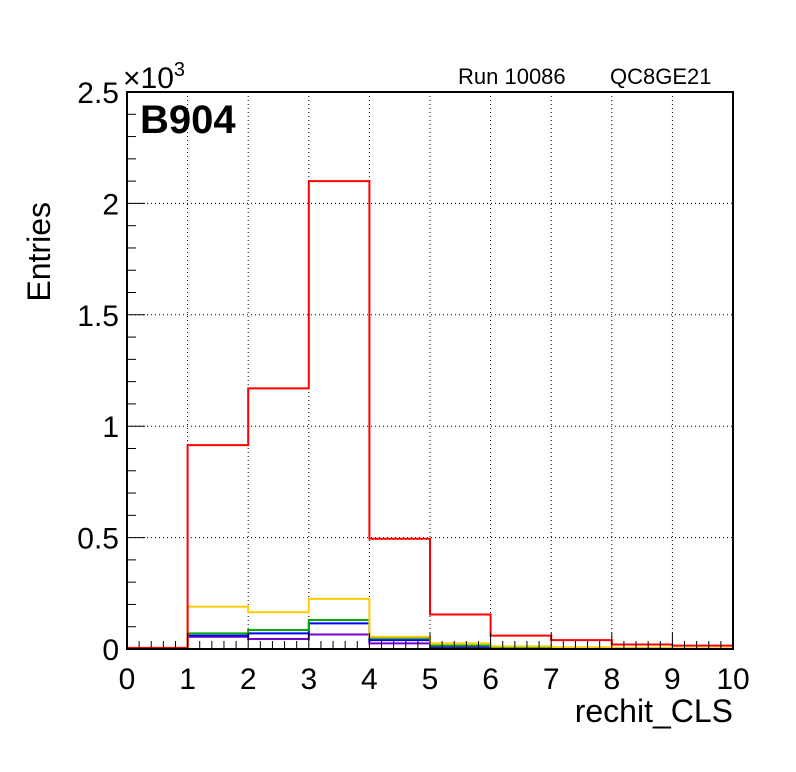  Describe the element at coordinates (672, 679) in the screenshot. I see `x-tick-label: 9` at that location.